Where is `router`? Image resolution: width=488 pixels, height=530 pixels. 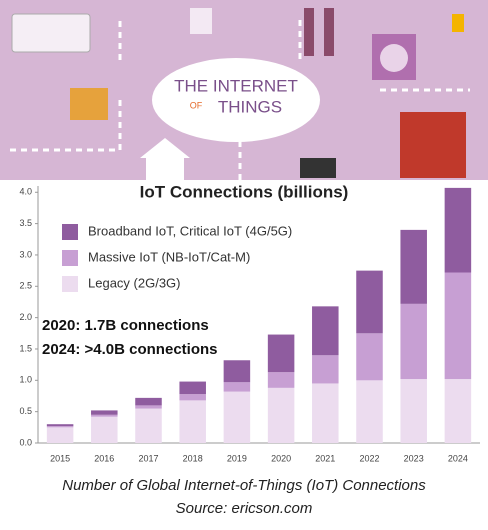
router is located at coordinates (51, 33).